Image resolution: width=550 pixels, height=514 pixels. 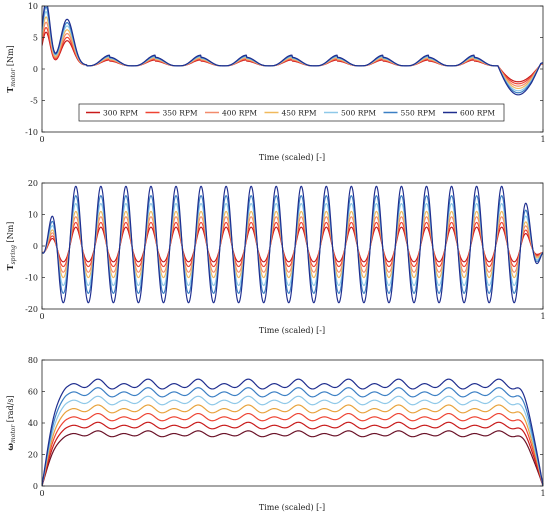 What do you see at coordinates (41, 493) in the screenshot?
I see `motor-speed-x-tick-0: 0` at bounding box center [41, 493].